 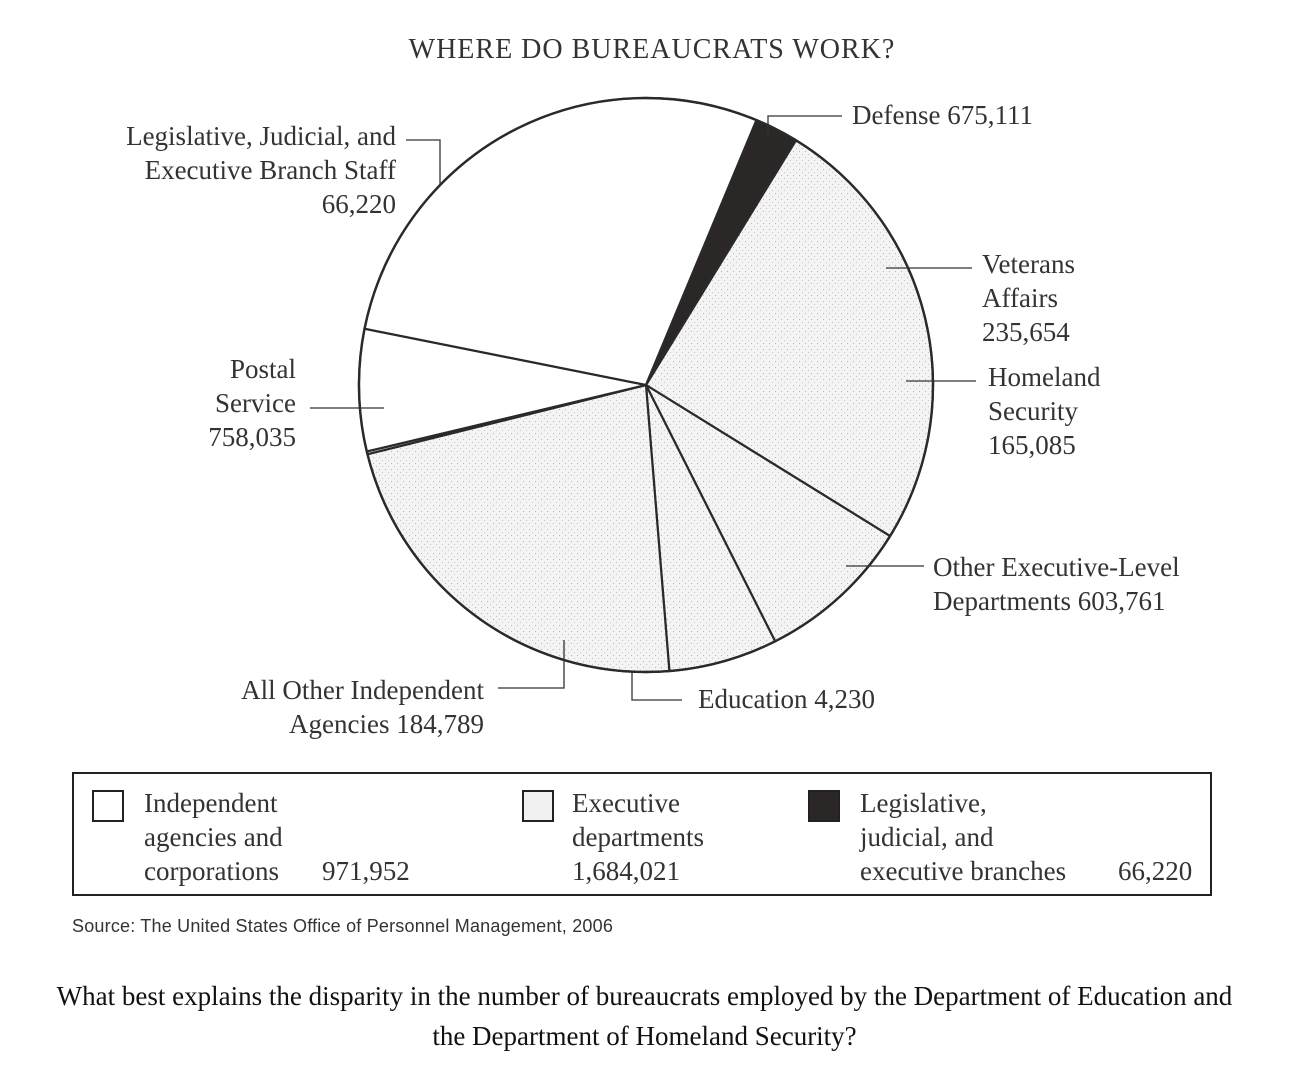 I want to click on legend-item-executive: Executive departments 1,684,021, so click(x=702, y=836).